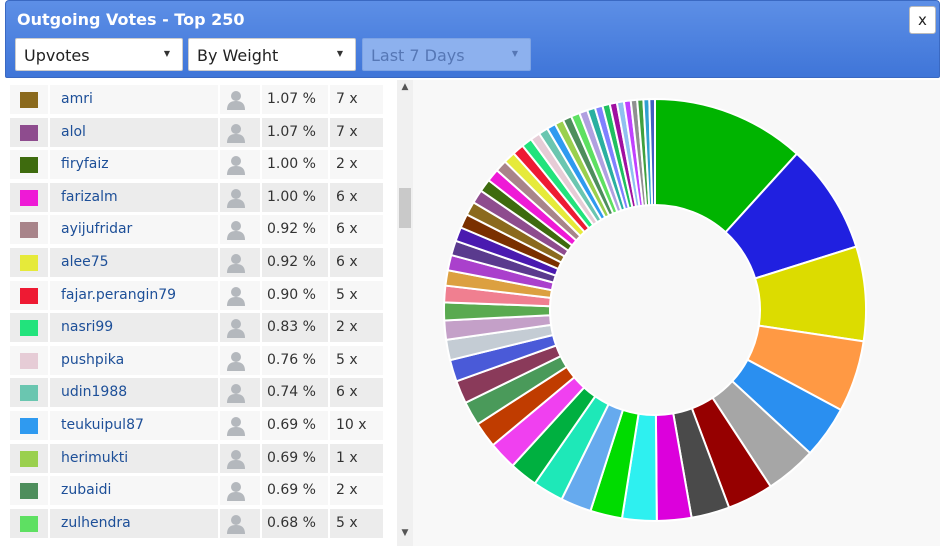  What do you see at coordinates (89, 196) in the screenshot?
I see `username-link: farizalm` at bounding box center [89, 196].